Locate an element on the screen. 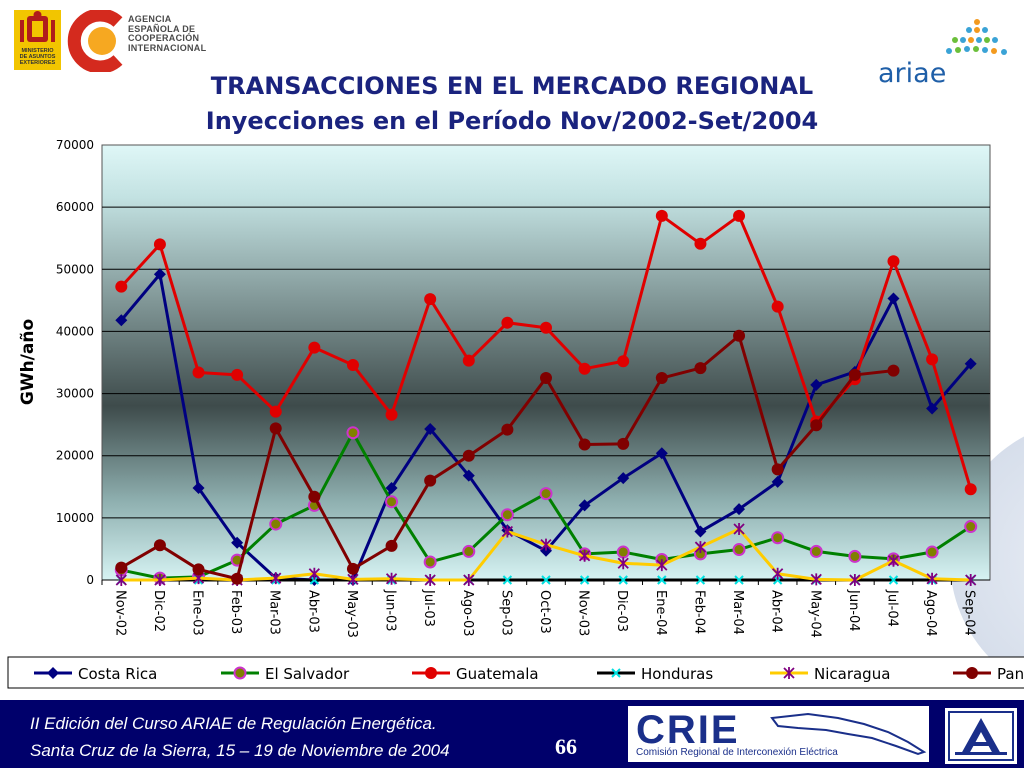 This screenshot has height=768, width=1024. coat-of-arms-icon is located at coordinates (37, 26).